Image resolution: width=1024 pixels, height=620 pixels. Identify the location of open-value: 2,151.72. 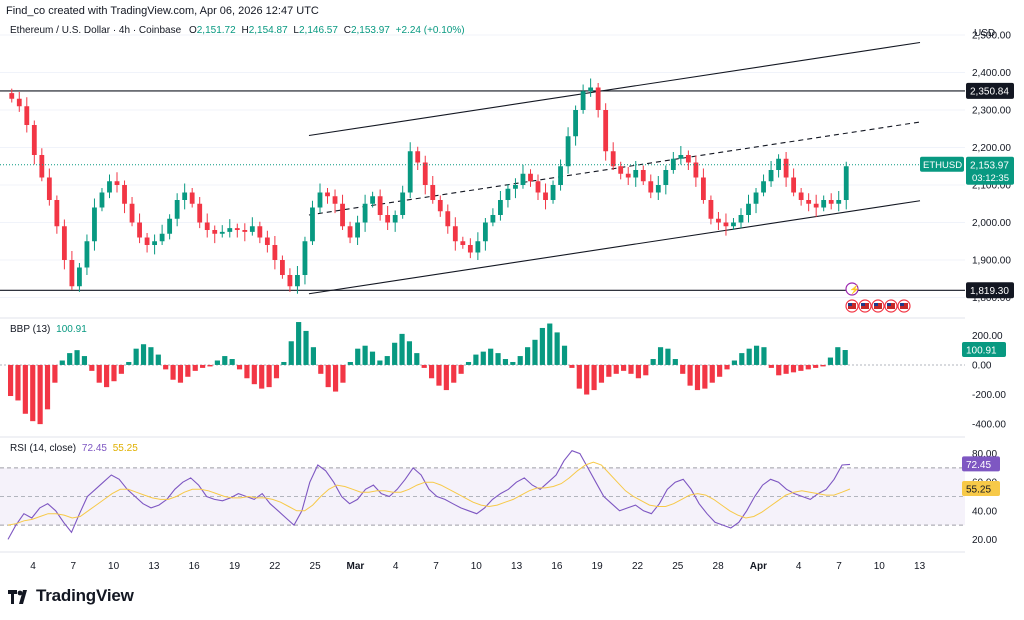
(216, 30).